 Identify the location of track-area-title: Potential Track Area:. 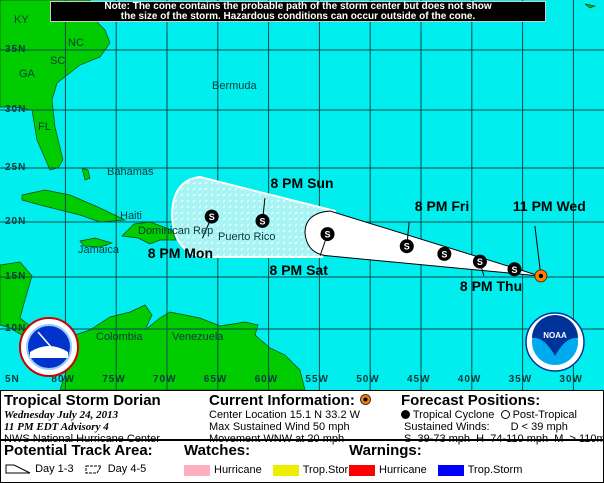
(78, 450).